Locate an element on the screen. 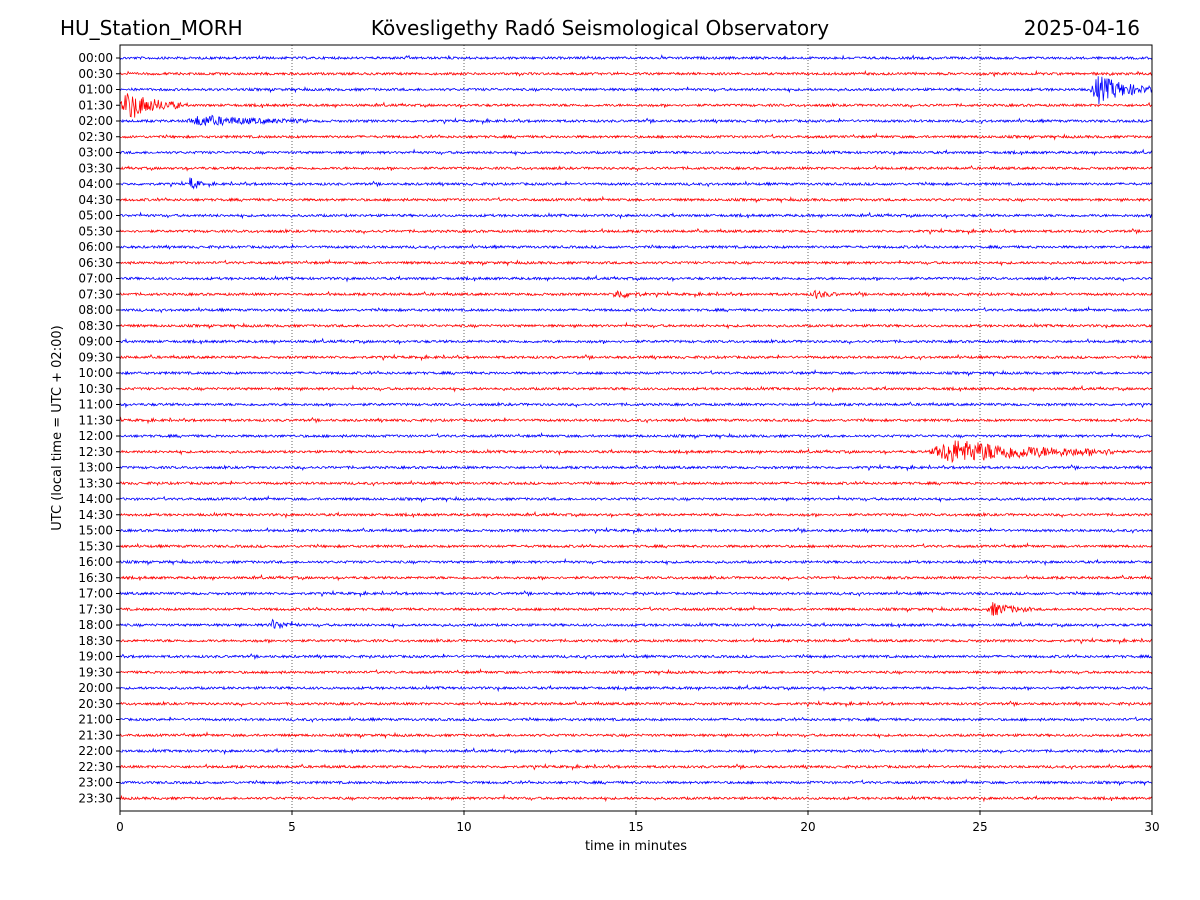 The width and height of the screenshot is (1200, 900). y-tick-label: 10:30 is located at coordinates (95, 389).